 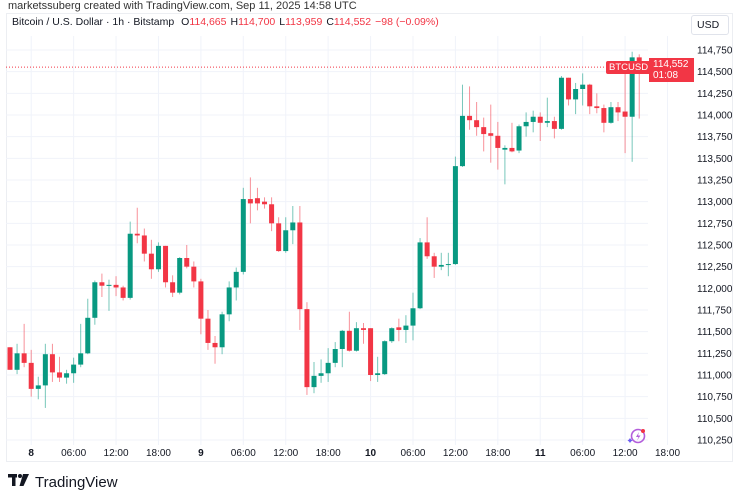 I want to click on x-tick-label: 12:00, so click(x=116, y=453).